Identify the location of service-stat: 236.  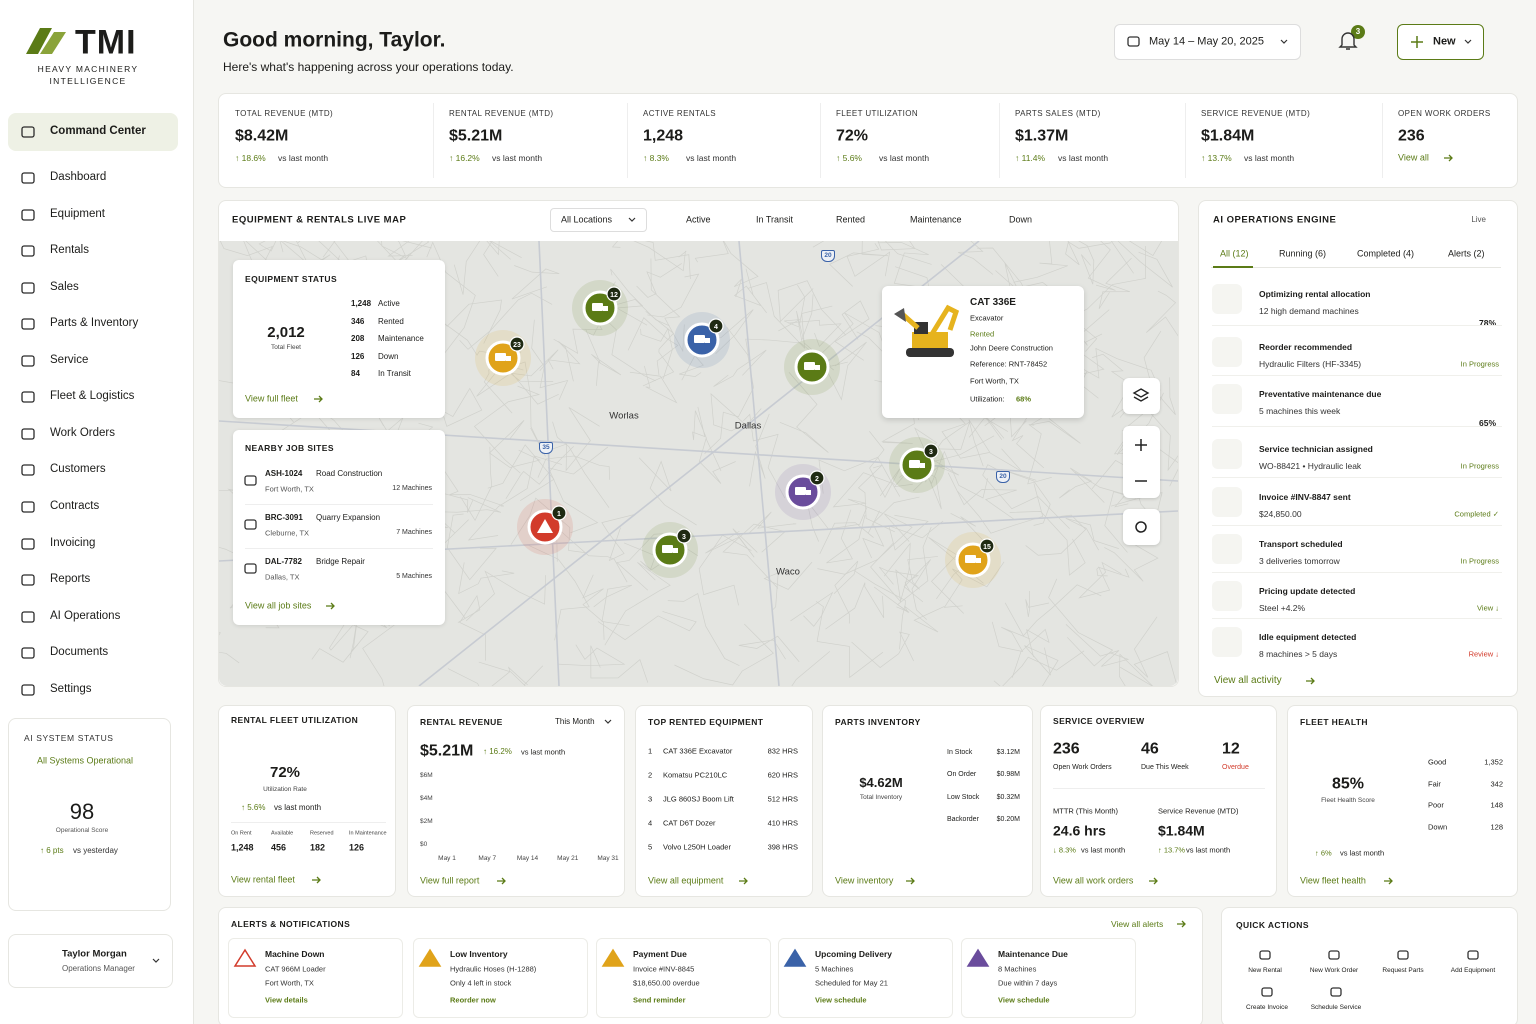
(1066, 749).